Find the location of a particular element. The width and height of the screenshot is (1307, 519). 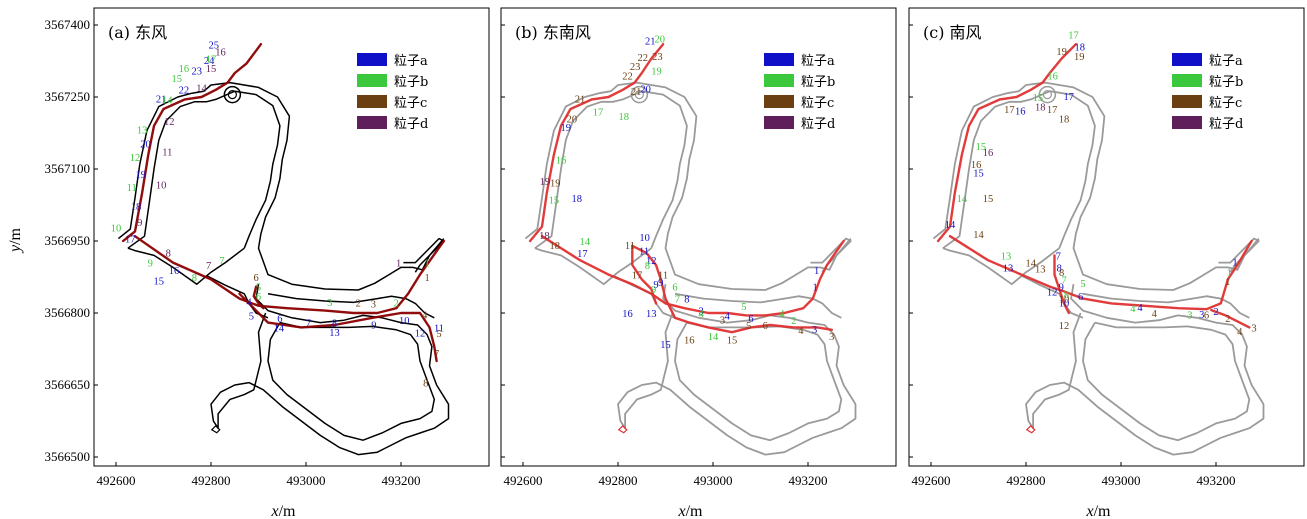

y-tick-label: 3566650 is located at coordinates (68, 384).